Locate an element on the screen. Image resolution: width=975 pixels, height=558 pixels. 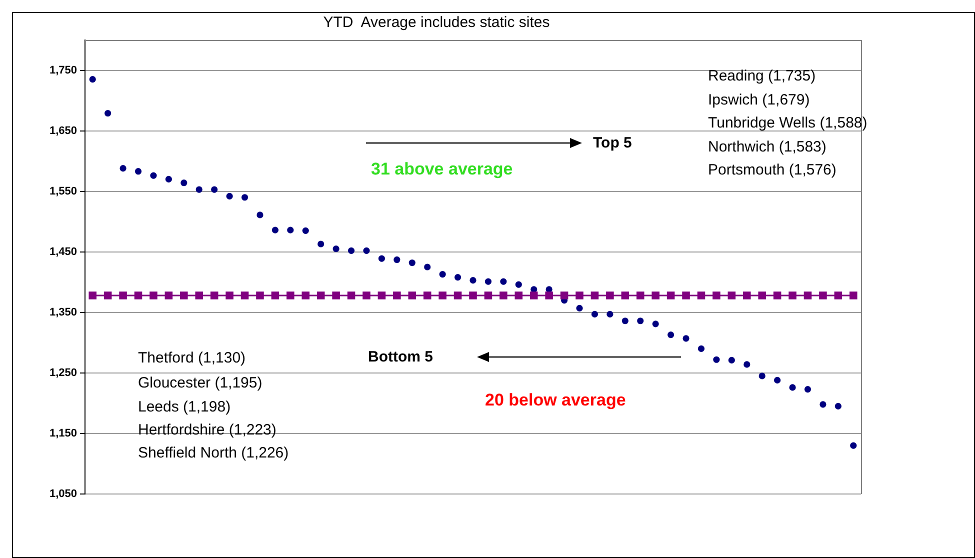
annotation: Top 5 is located at coordinates (612, 143).